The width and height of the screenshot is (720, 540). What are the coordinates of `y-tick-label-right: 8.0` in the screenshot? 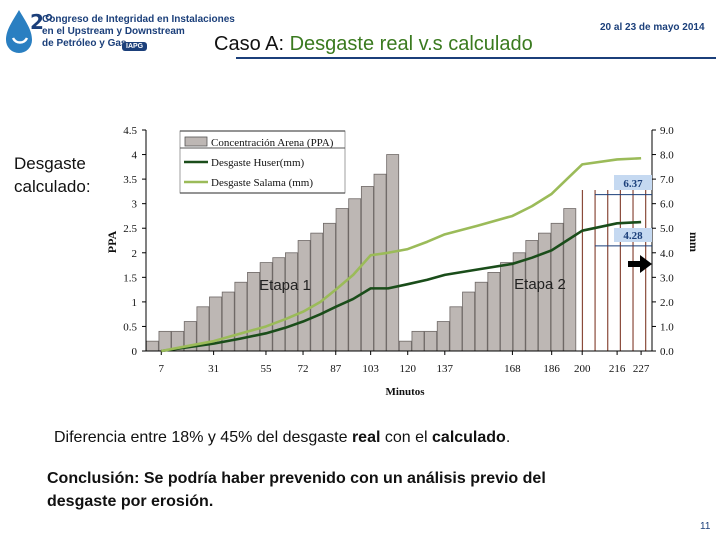 It's located at (667, 156).